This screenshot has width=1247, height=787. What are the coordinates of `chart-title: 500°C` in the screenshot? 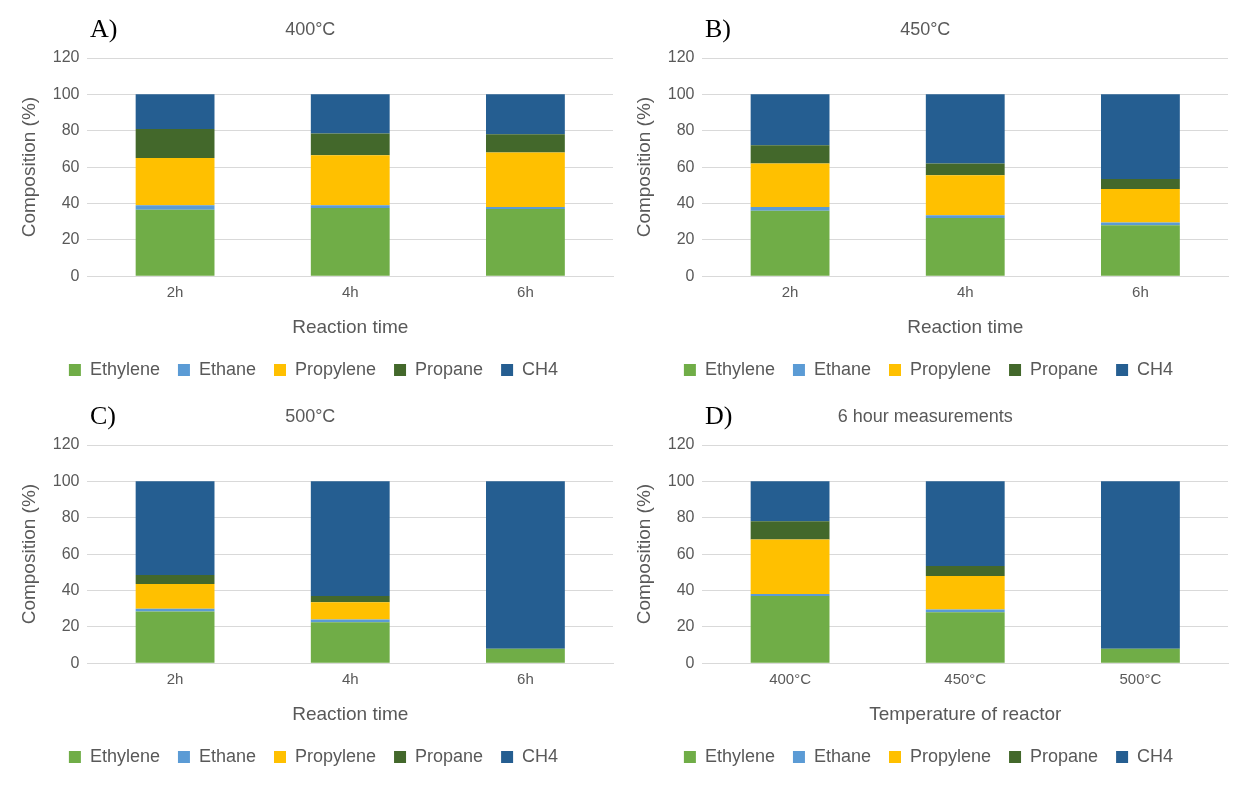 It's located at (310, 415).